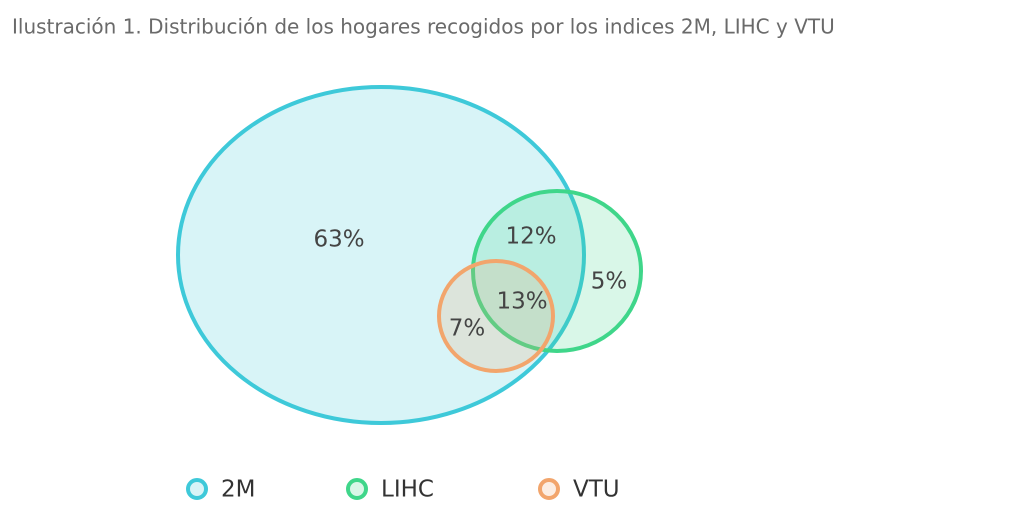 This screenshot has height=517, width=1024. What do you see at coordinates (521, 302) in the screenshot?
I see `region-label: 13%` at bounding box center [521, 302].